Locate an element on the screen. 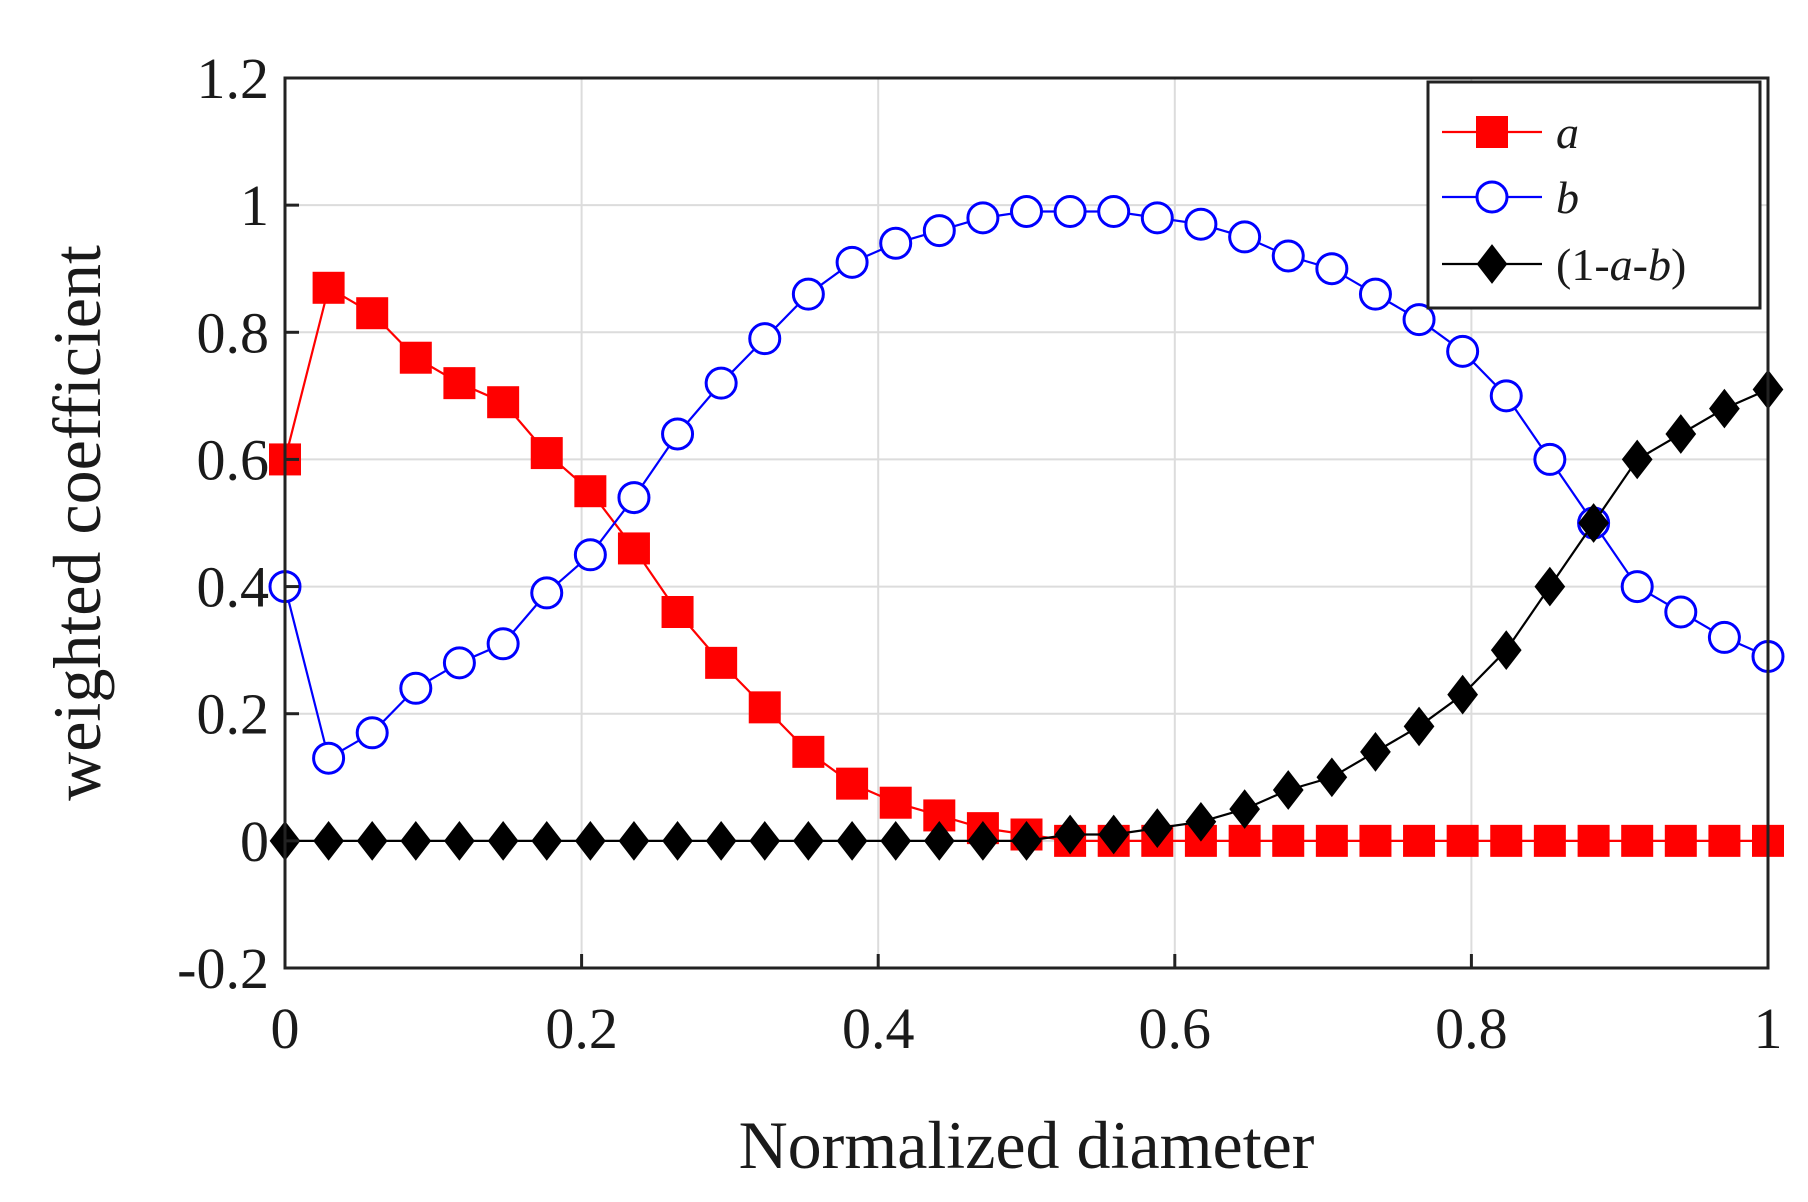 The image size is (1808, 1202). y-axis: -0.2 0 0.2 0.4 0.6 0.8 1 1.2 is located at coordinates (238, 523).